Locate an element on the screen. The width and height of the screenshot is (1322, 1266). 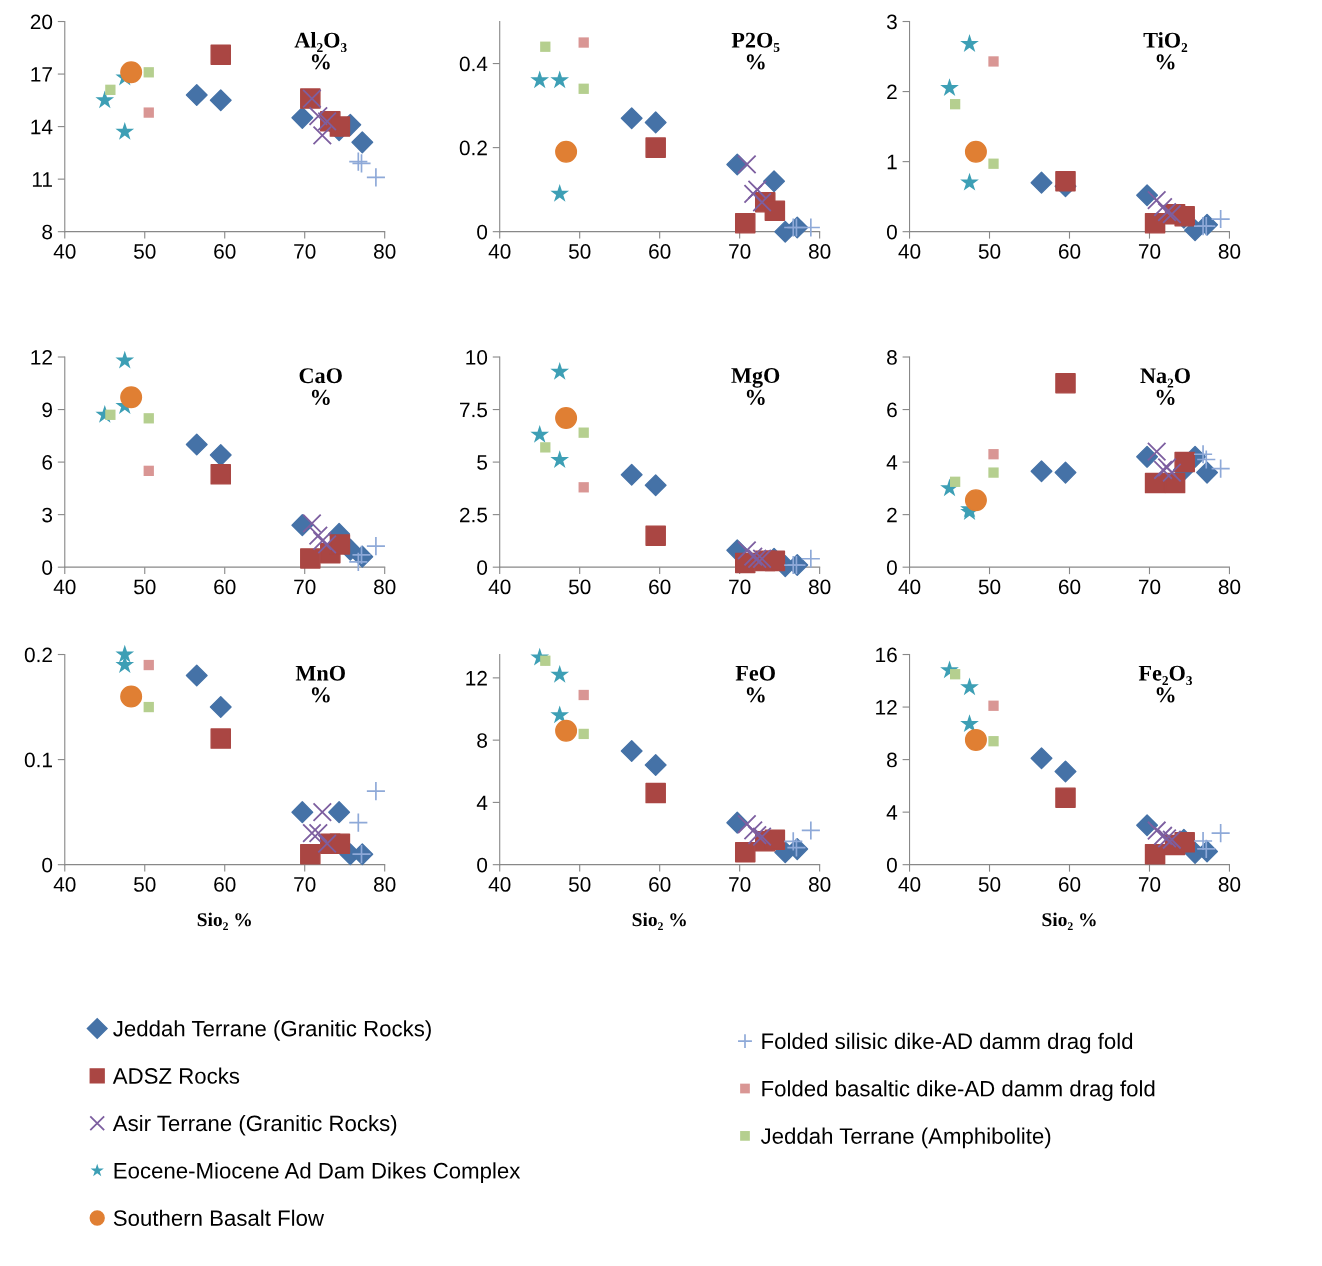
y-tick-label: 2 is located at coordinates (892, 515).